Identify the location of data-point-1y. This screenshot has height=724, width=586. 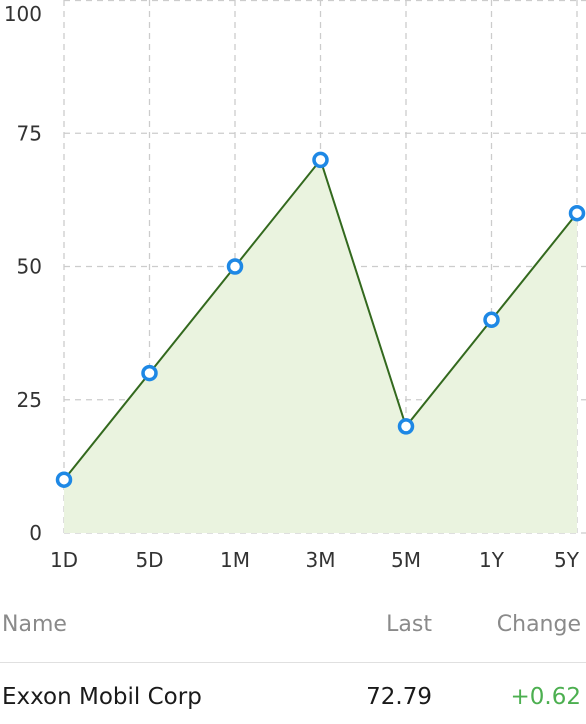
(491, 320).